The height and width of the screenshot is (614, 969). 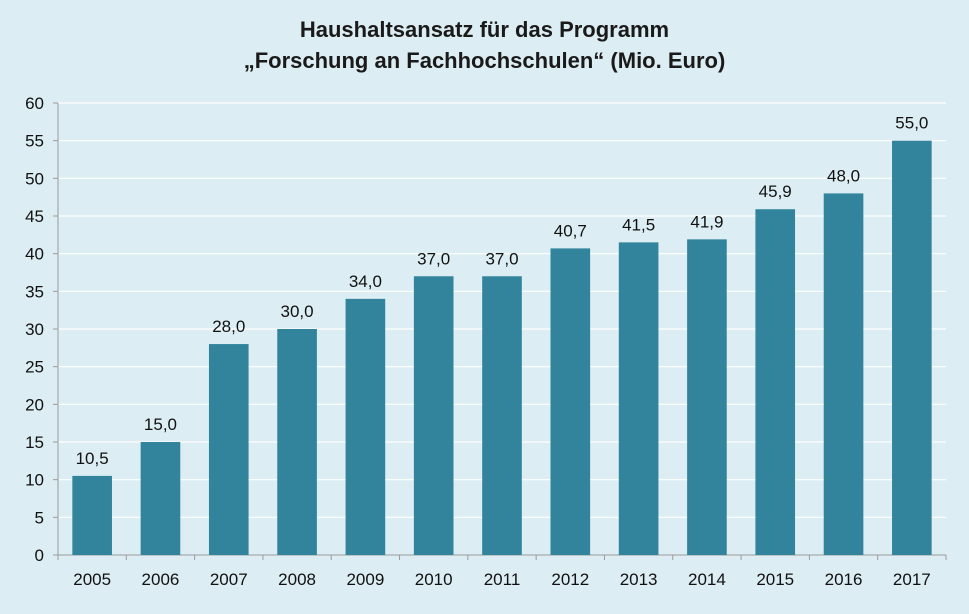 I want to click on x-tick-label: 2007, so click(x=229, y=579).